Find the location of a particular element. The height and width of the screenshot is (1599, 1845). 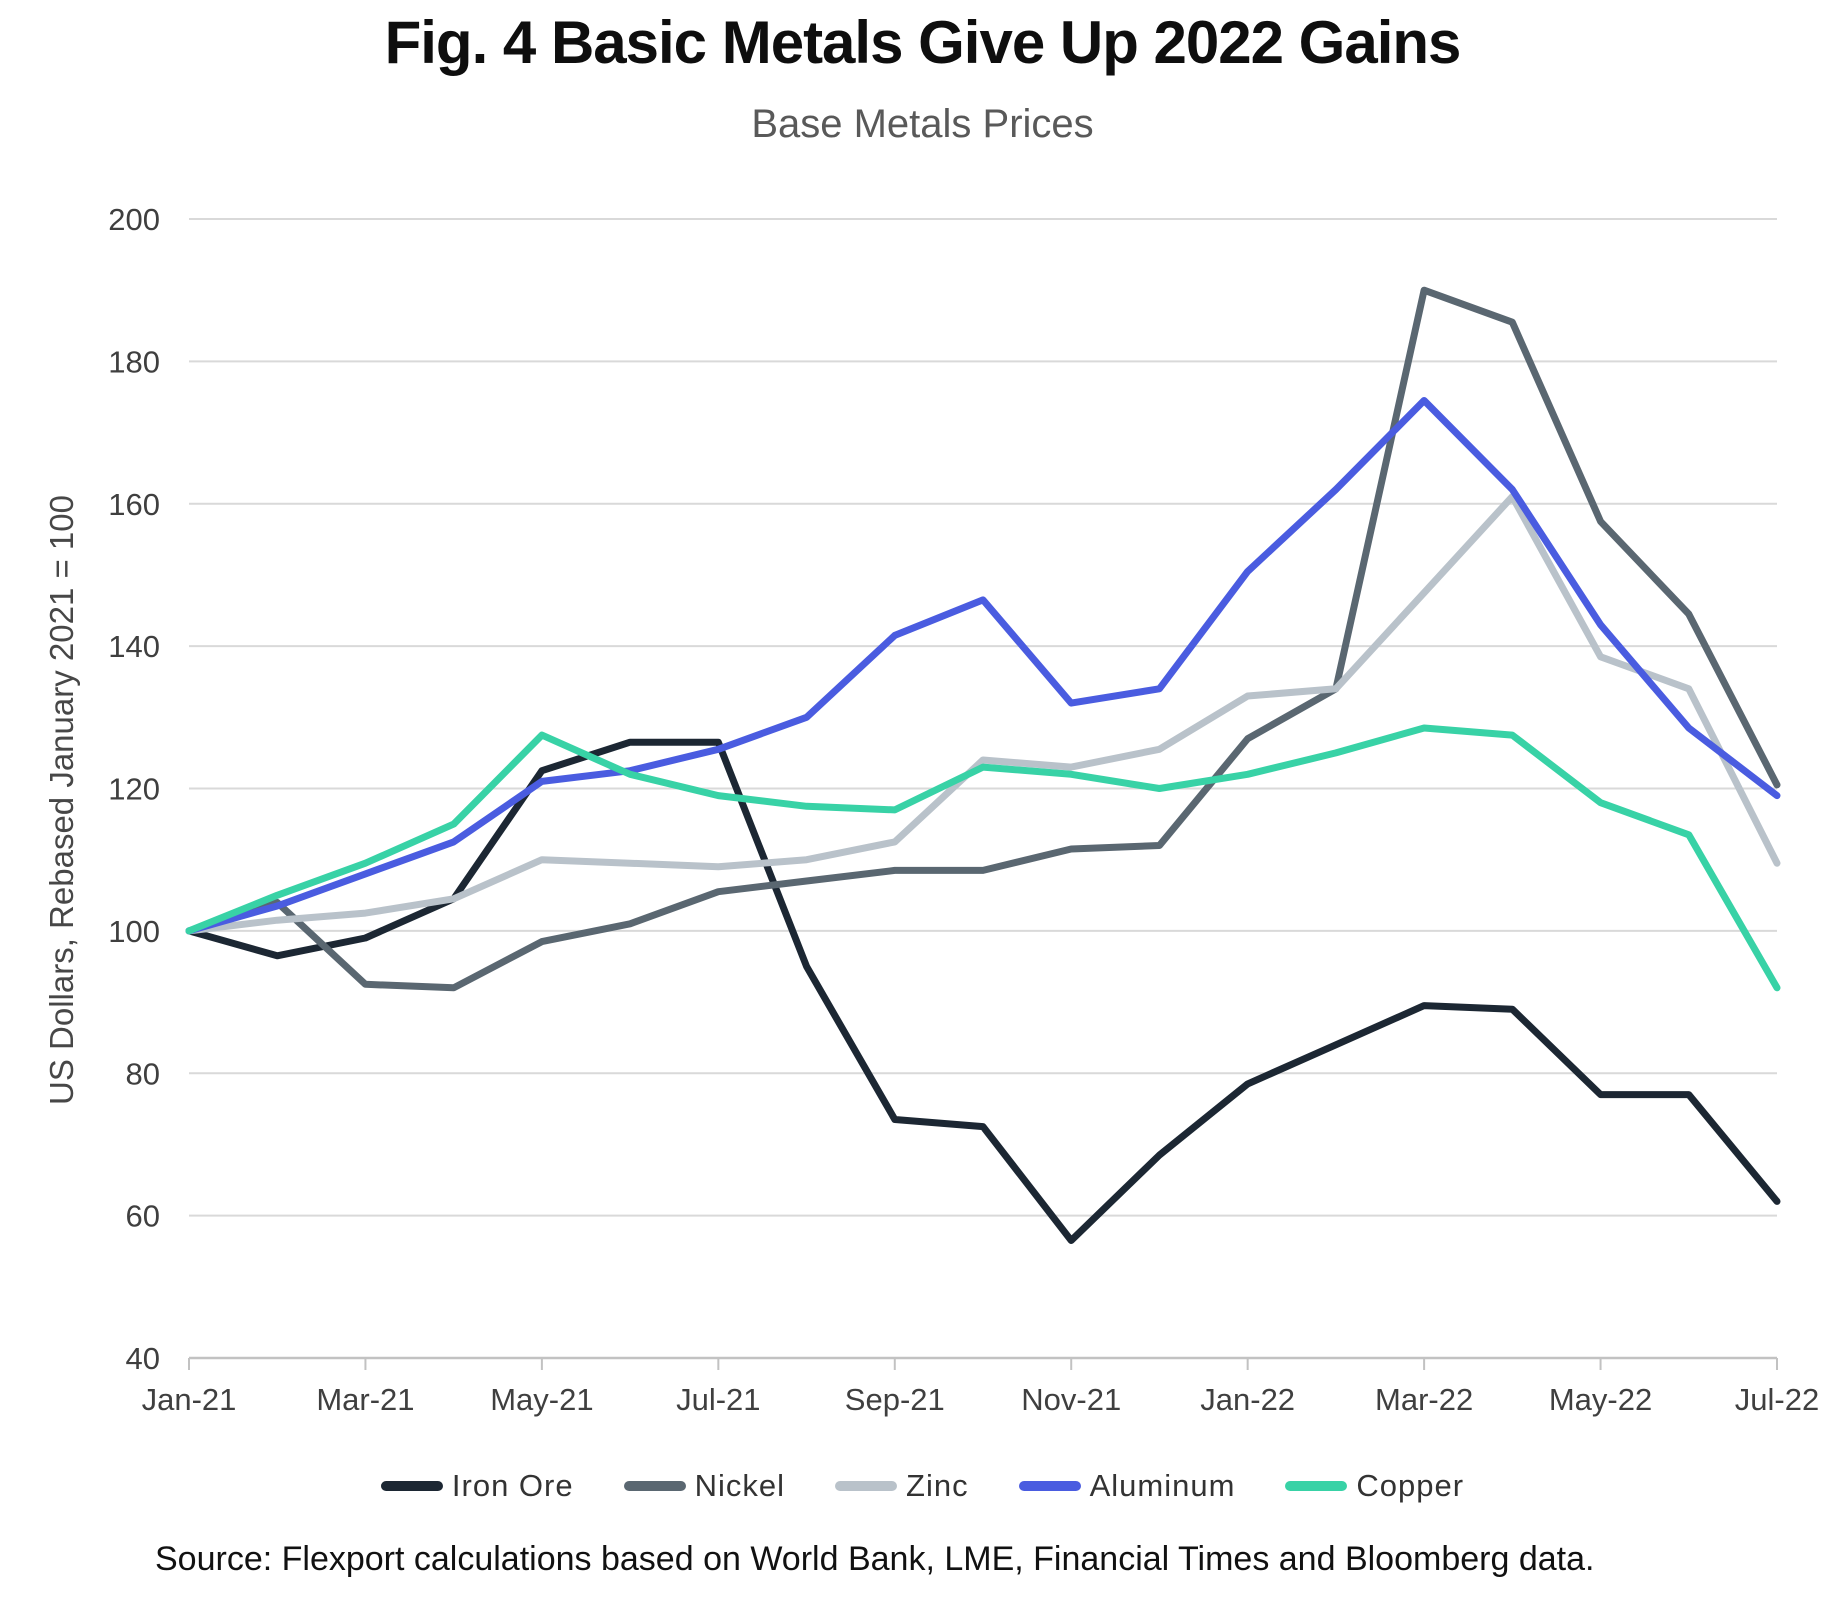

legend-label: Iron Ore is located at coordinates (512, 1485).